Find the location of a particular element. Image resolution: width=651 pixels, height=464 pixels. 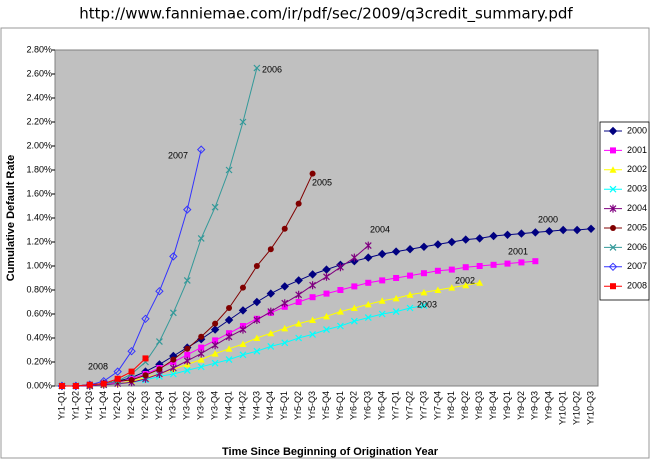

x-tick-label: Yr9-Q4 is located at coordinates (549, 405).